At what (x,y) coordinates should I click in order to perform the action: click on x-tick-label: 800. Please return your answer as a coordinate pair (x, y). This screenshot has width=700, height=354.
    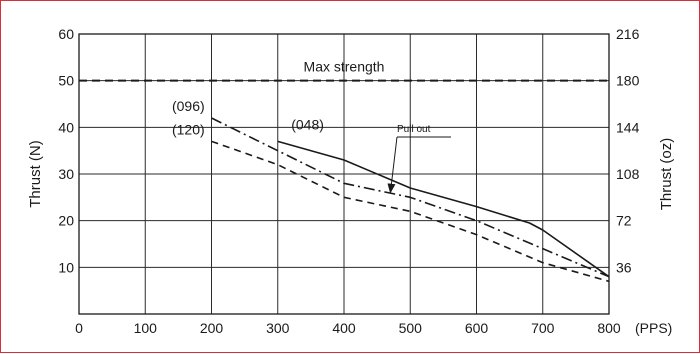
    Looking at the image, I should click on (609, 328).